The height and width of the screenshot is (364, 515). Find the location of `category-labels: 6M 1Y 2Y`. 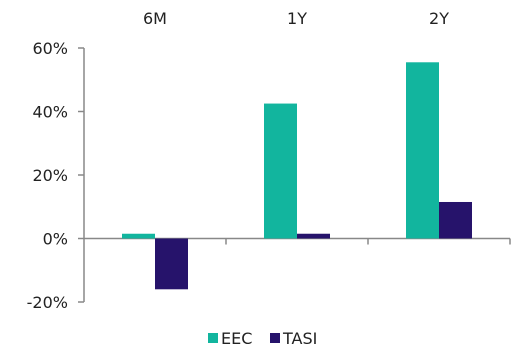

category-labels: 6M 1Y 2Y is located at coordinates (296, 18).